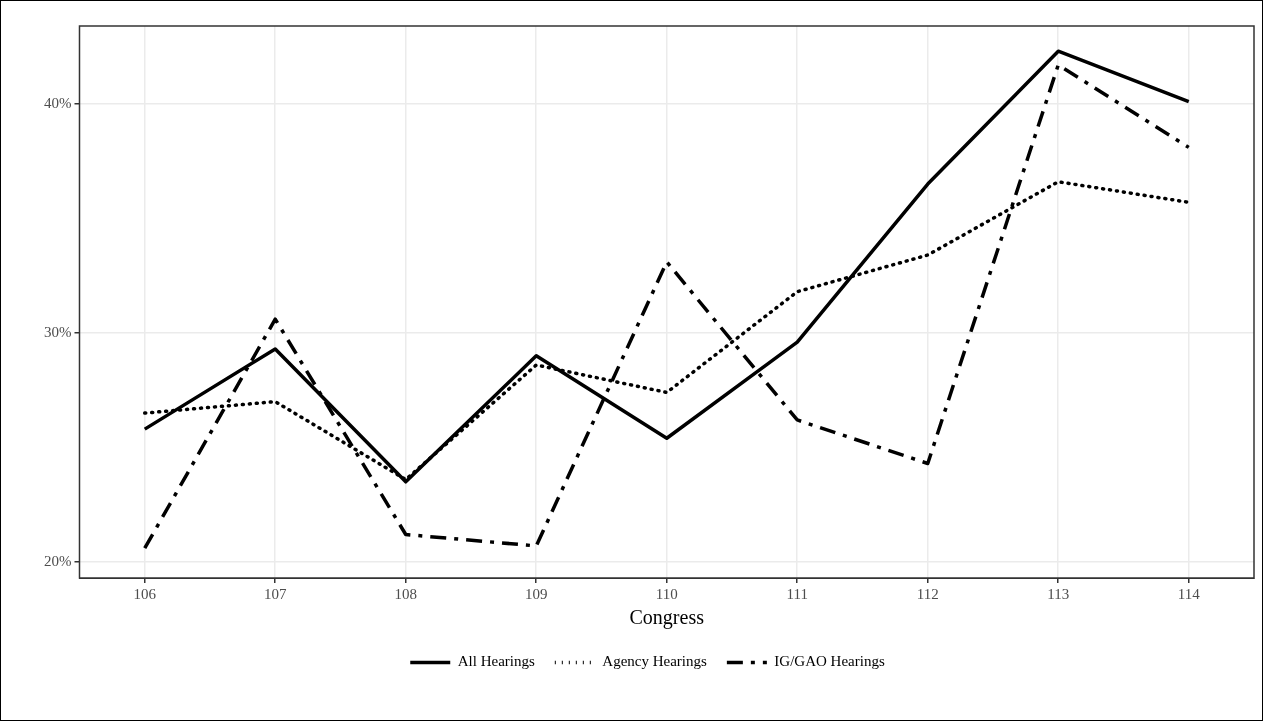  Describe the element at coordinates (58, 331) in the screenshot. I see `y-tick-label: 30%` at that location.